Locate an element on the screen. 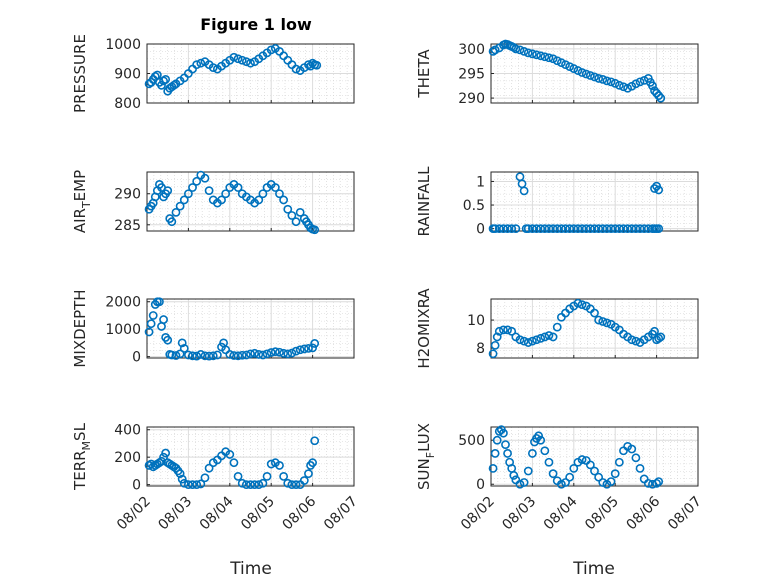 This screenshot has width=778, height=583. y-tick-label: 300 is located at coordinates (471, 50).